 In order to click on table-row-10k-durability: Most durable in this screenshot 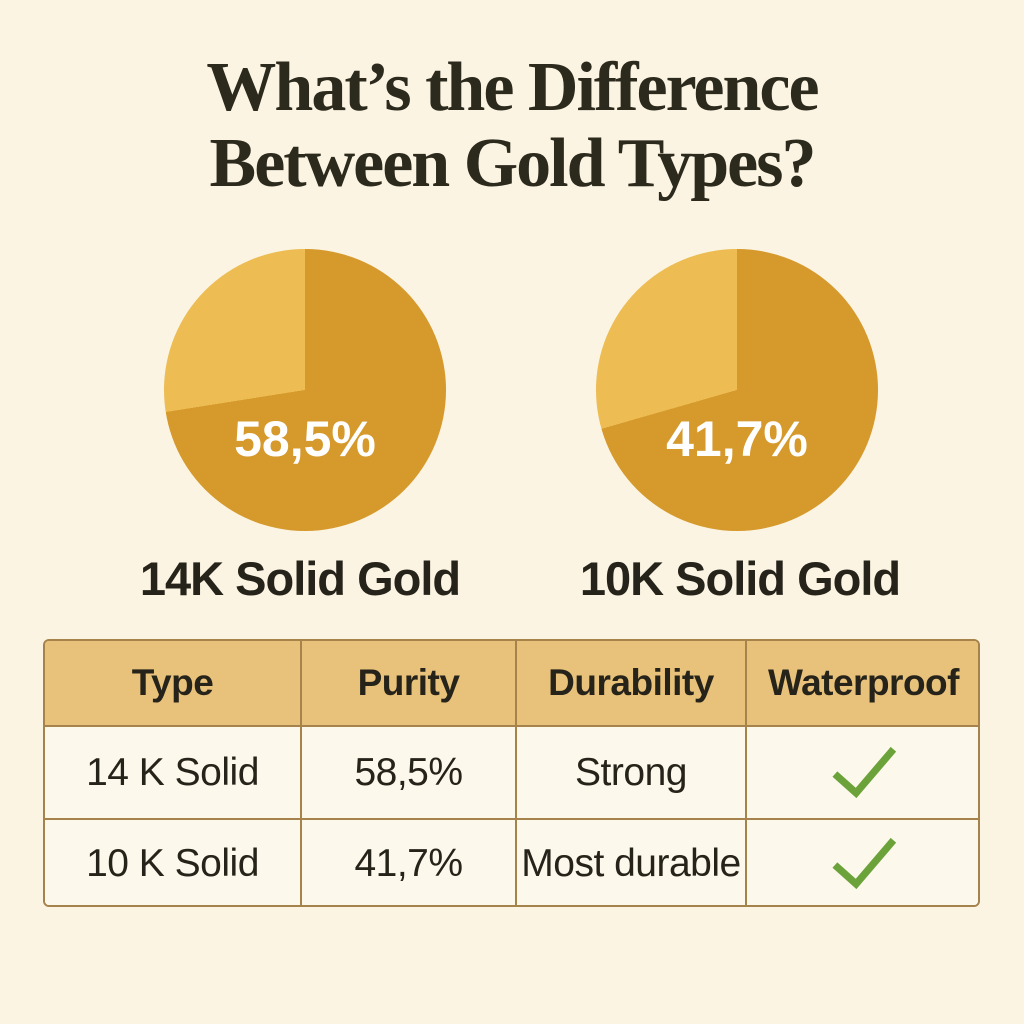, I will do `click(630, 861)`.